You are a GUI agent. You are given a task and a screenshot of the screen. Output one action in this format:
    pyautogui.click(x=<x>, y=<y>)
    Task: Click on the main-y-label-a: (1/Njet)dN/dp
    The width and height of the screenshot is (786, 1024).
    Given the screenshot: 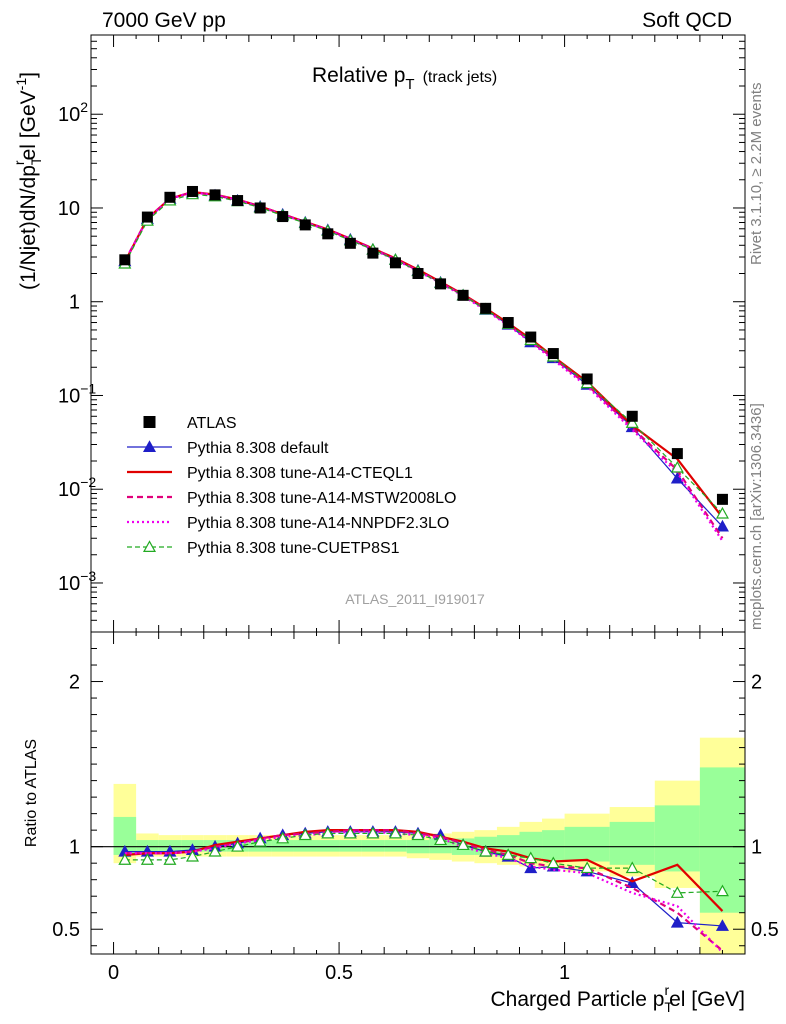 What is the action you would take?
    pyautogui.click(x=28, y=227)
    